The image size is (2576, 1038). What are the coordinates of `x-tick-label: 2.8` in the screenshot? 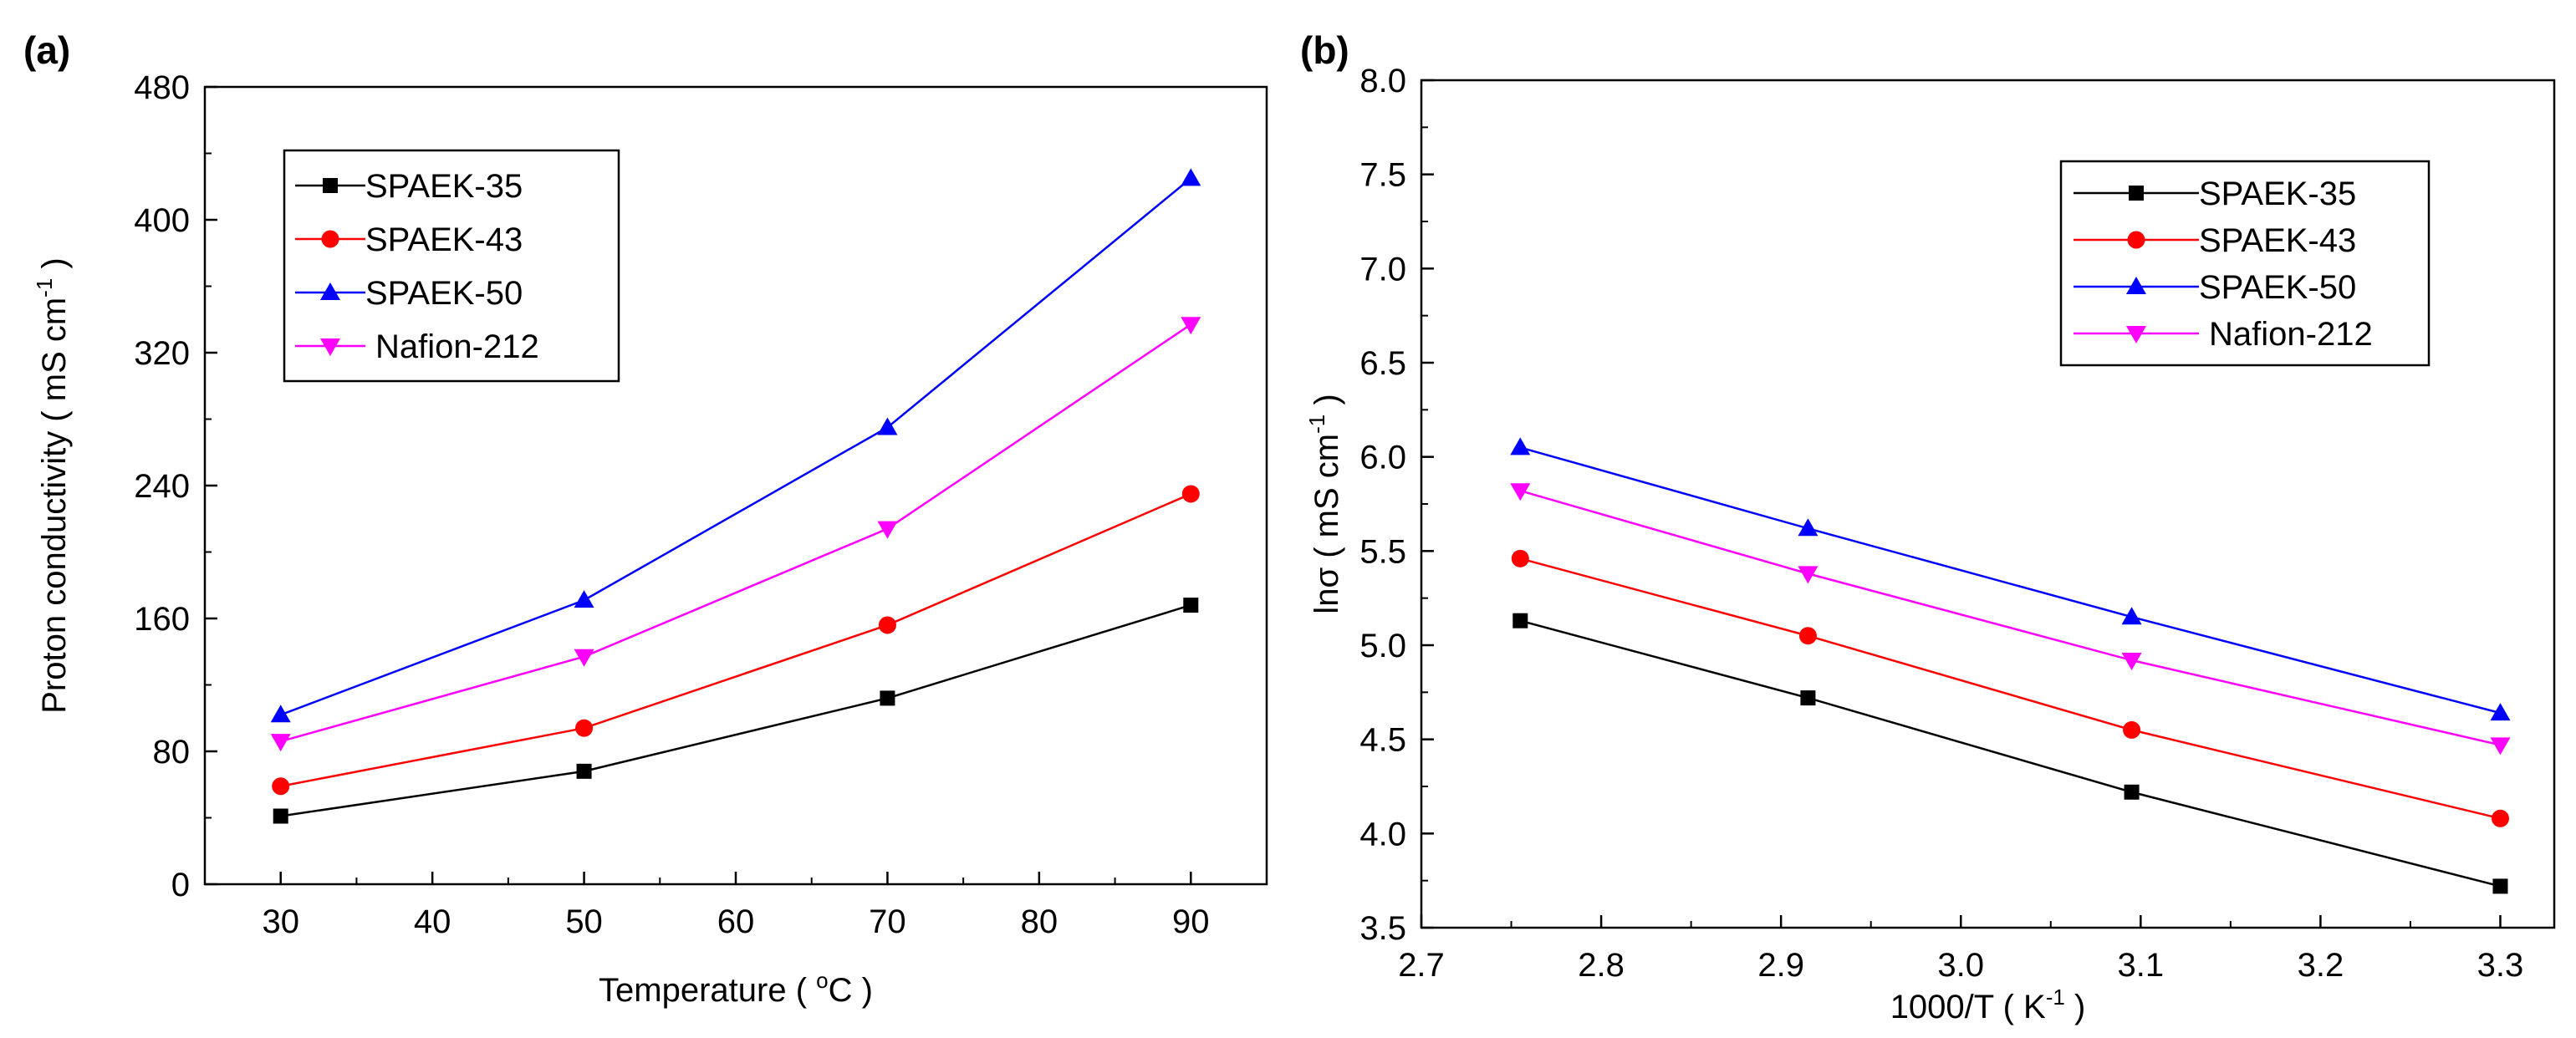 It's located at (1601, 965).